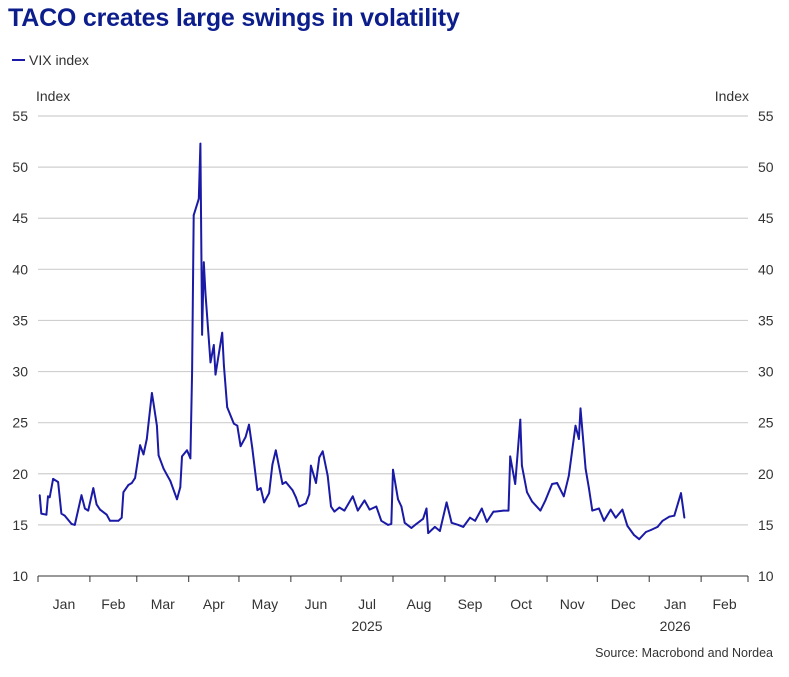  Describe the element at coordinates (766, 423) in the screenshot. I see `y-tick-label-right: 25` at that location.